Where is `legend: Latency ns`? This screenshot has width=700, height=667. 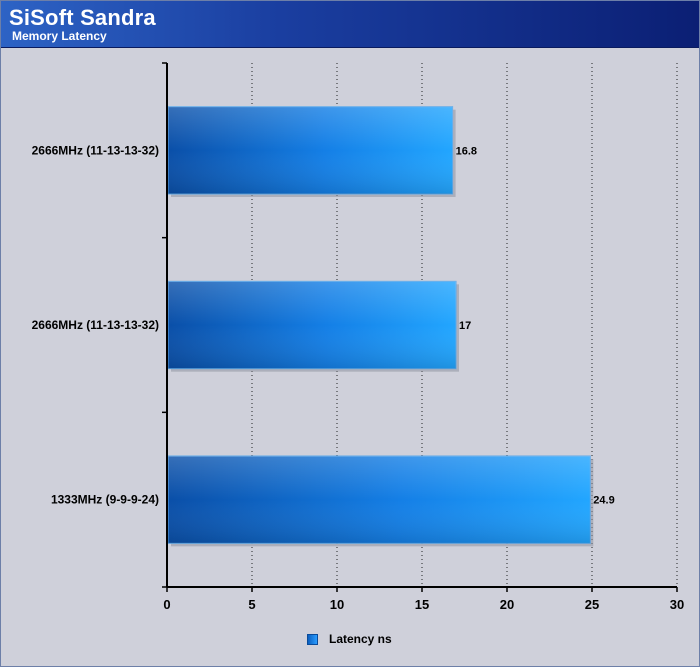
legend: Latency ns is located at coordinates (349, 639).